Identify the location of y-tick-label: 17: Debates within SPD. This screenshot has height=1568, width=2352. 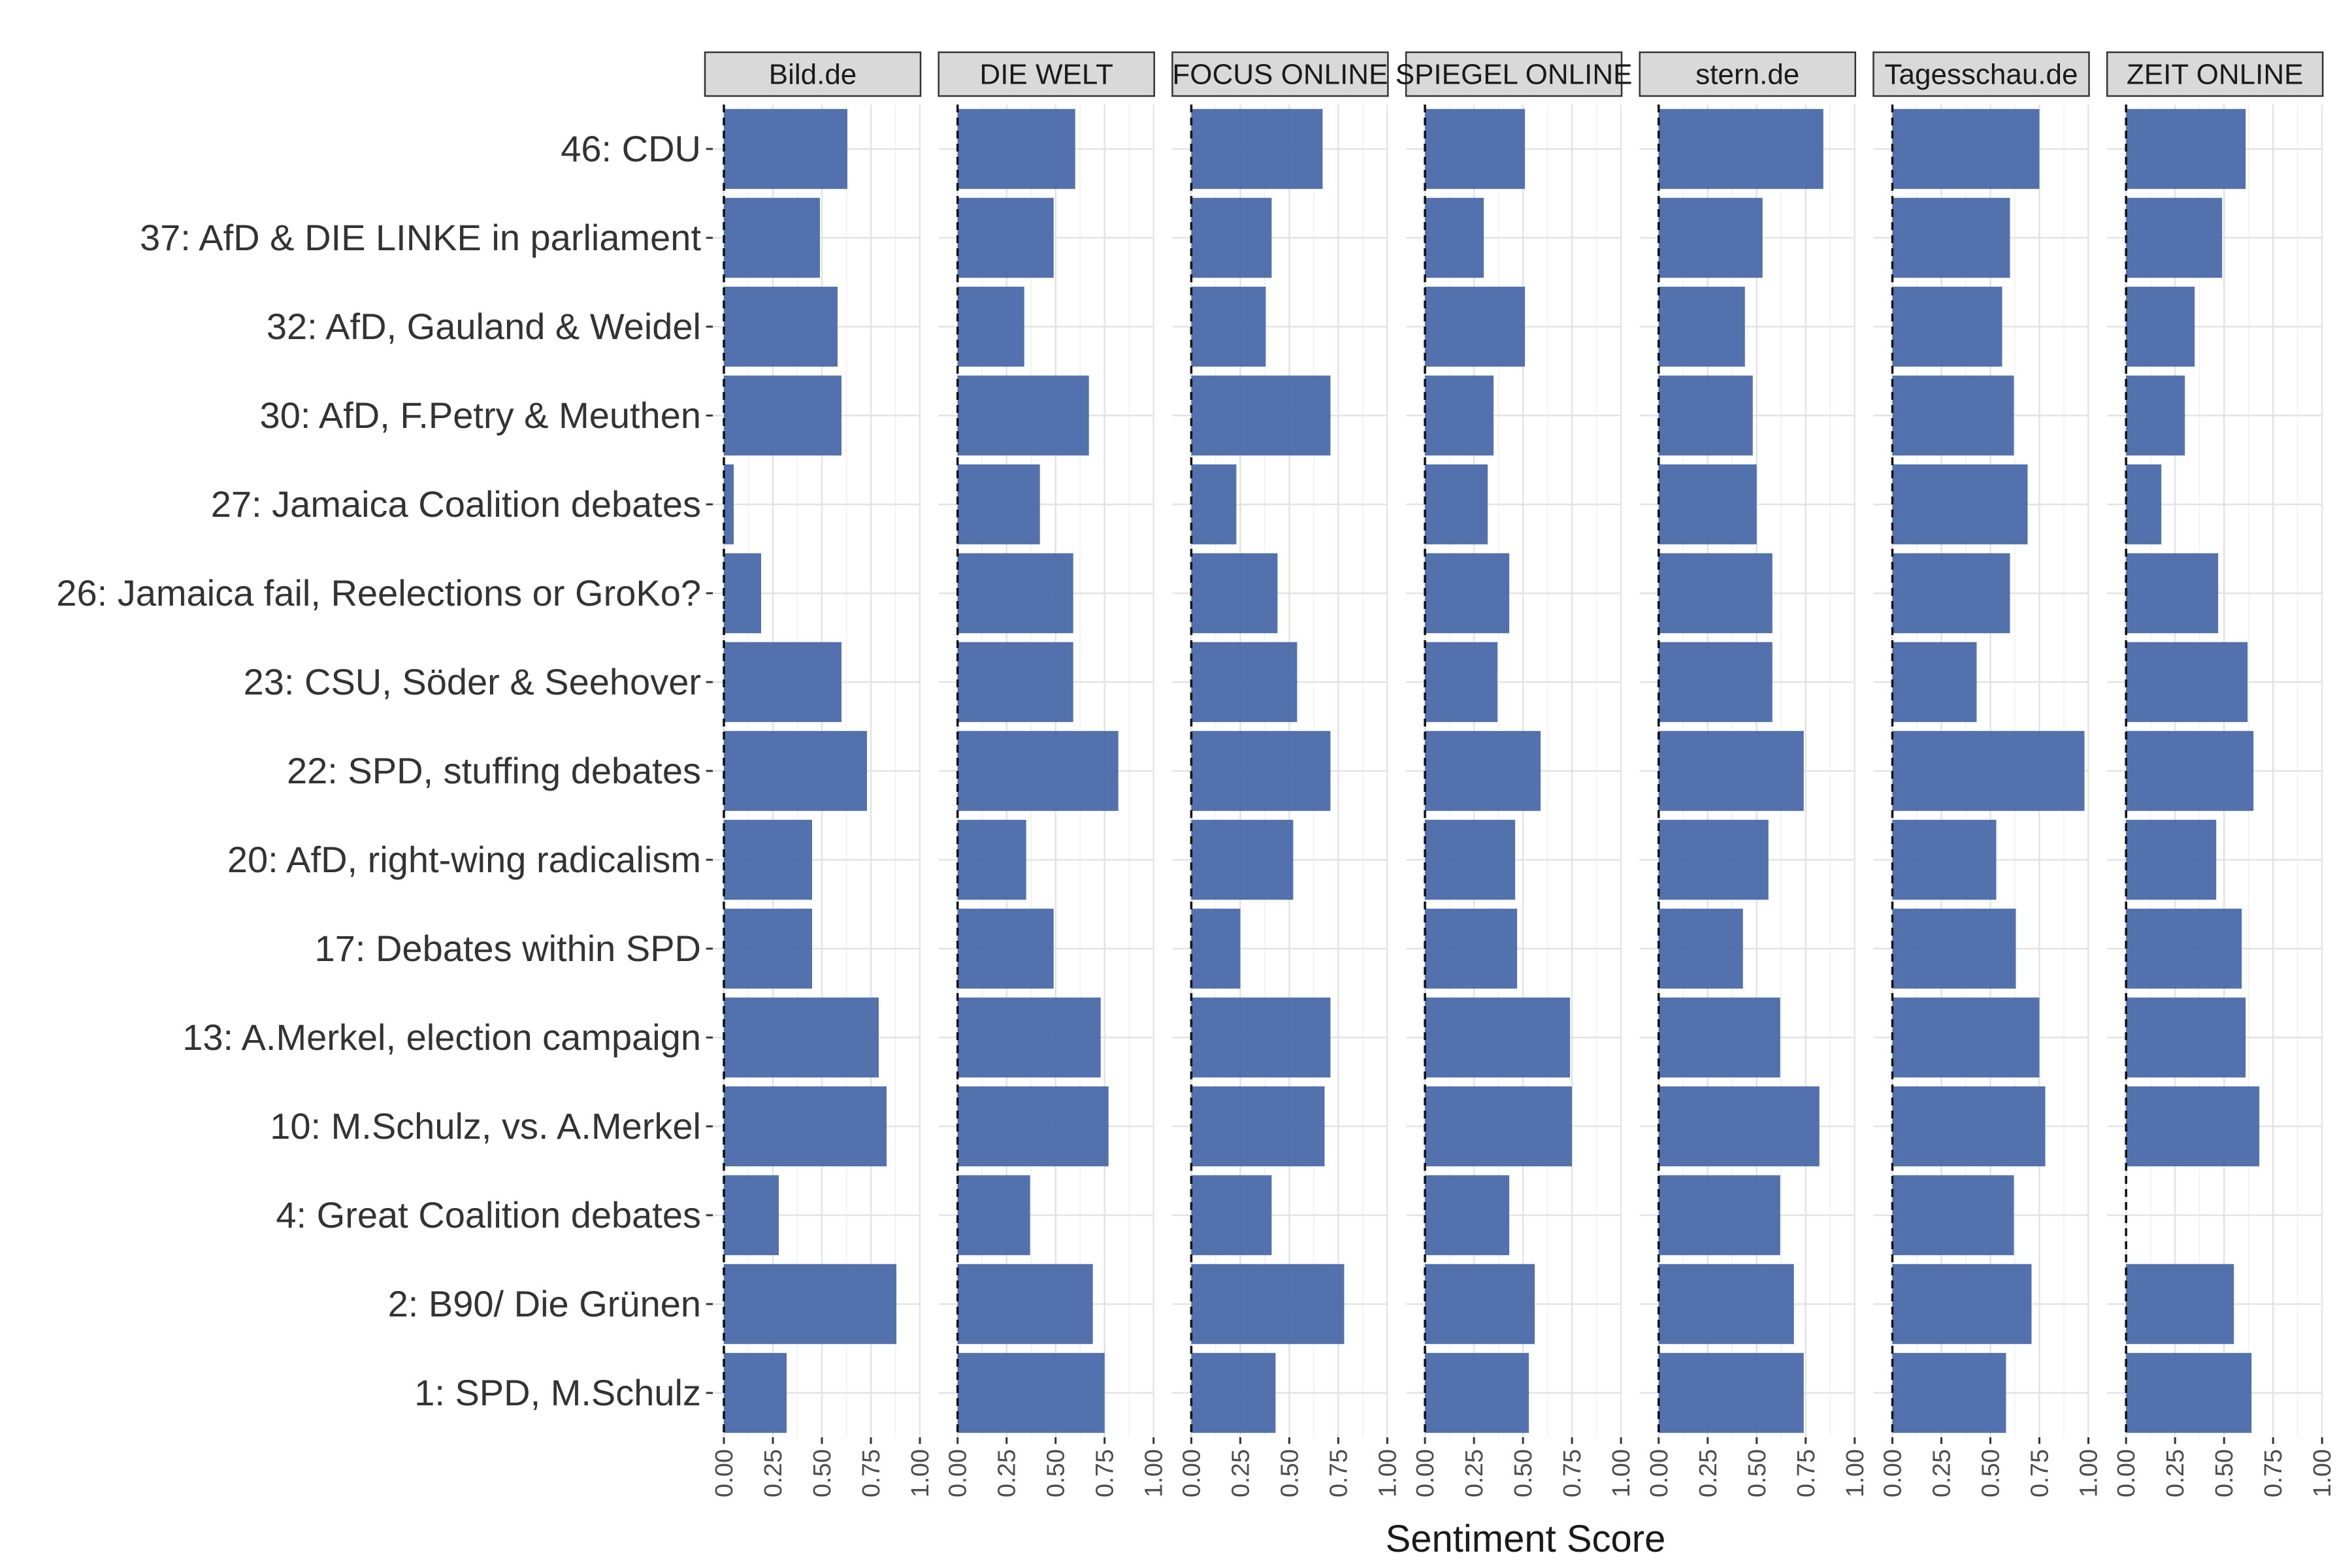
(508, 948).